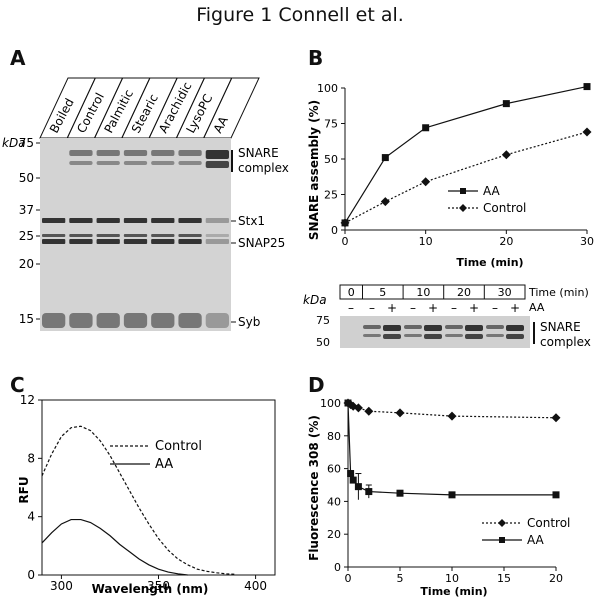  I want to click on time-point-10: 10, so click(423, 292).